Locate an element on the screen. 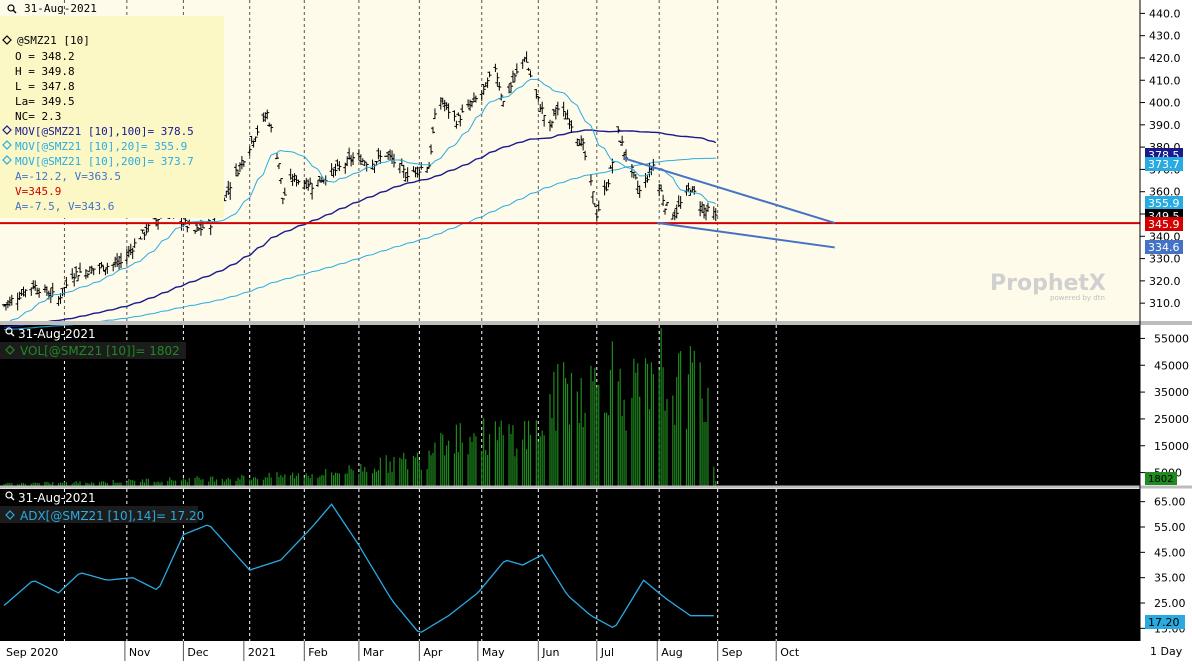 Image resolution: width=1192 pixels, height=665 pixels. price-tag: 373.7 is located at coordinates (1164, 164).